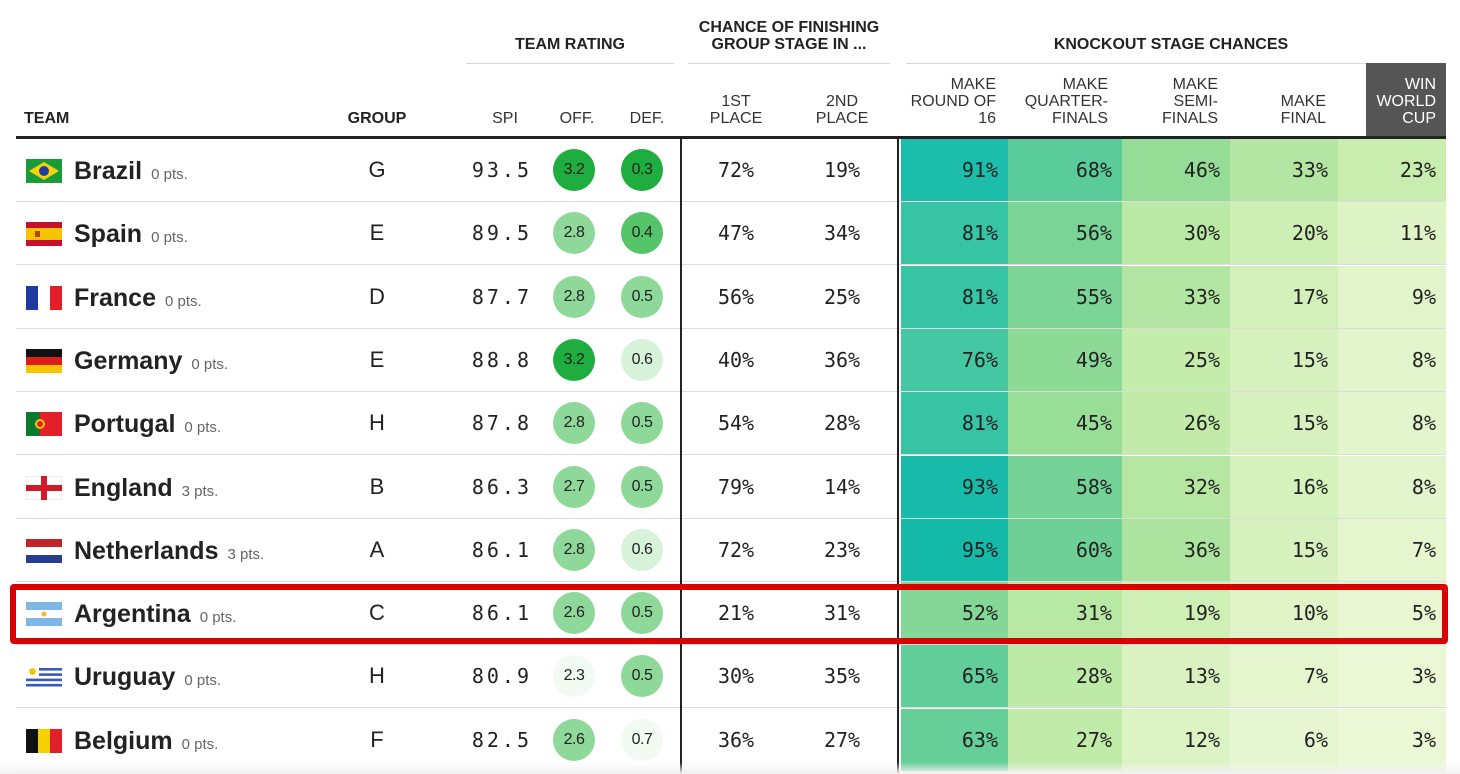  What do you see at coordinates (731, 137) in the screenshot?
I see `header-rule` at bounding box center [731, 137].